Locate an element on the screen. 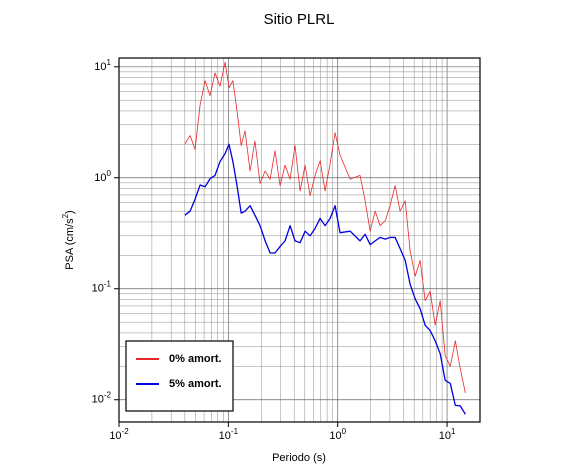 The image size is (586, 475). x-tick-label: 10⁻² is located at coordinates (119, 434).